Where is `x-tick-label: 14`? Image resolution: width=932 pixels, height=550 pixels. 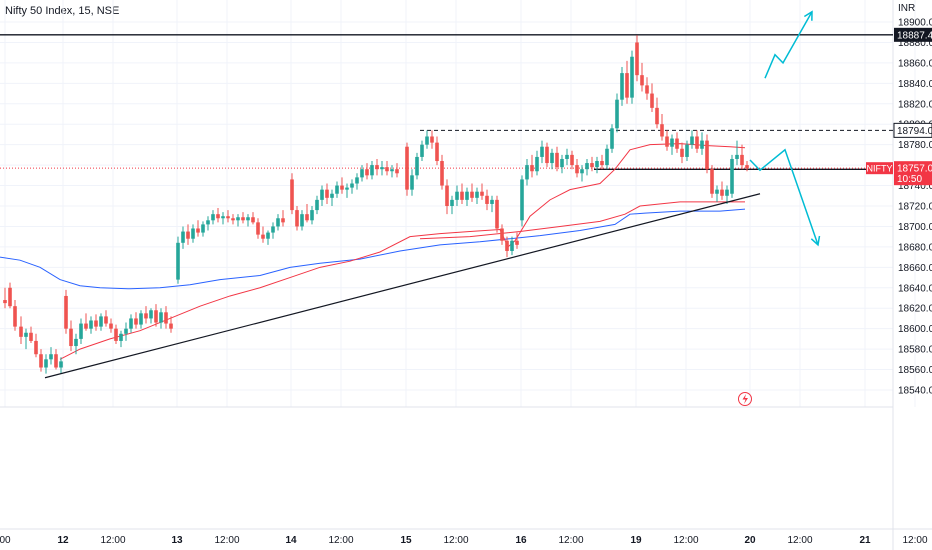
x-tick-label: 14 is located at coordinates (291, 540).